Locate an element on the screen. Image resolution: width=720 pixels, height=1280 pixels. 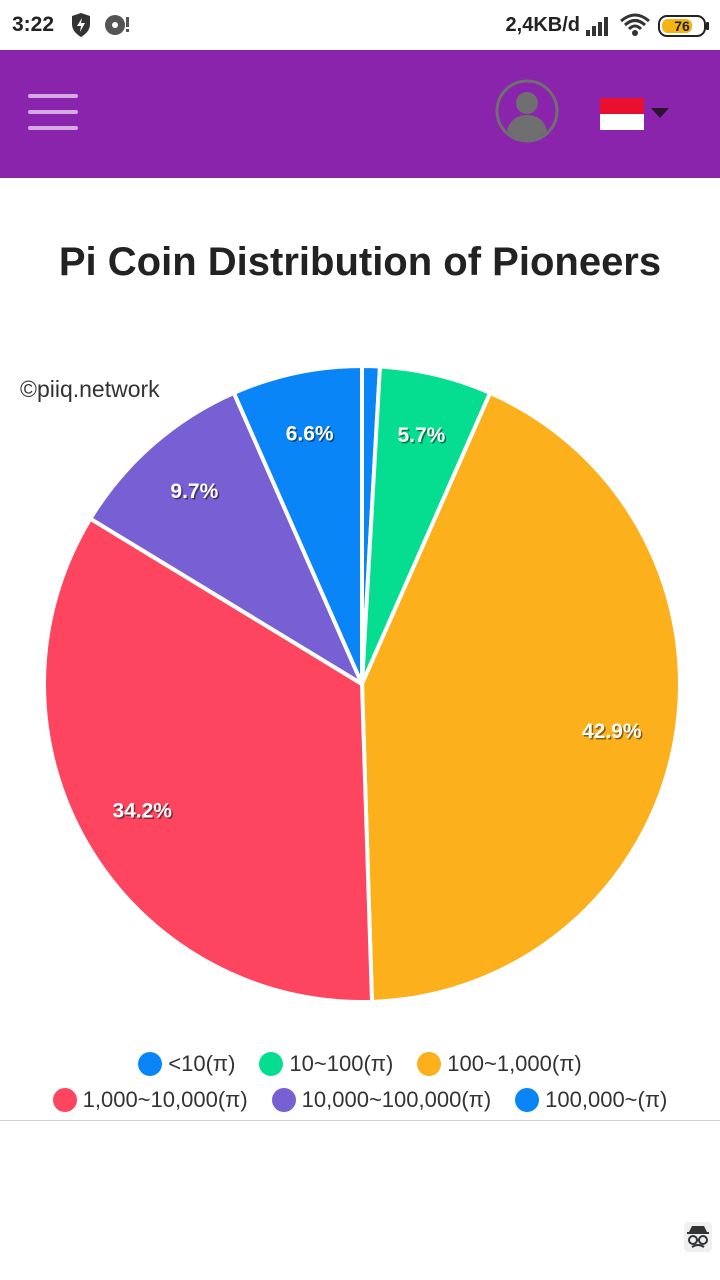
data-label: 6.6% is located at coordinates (310, 434).